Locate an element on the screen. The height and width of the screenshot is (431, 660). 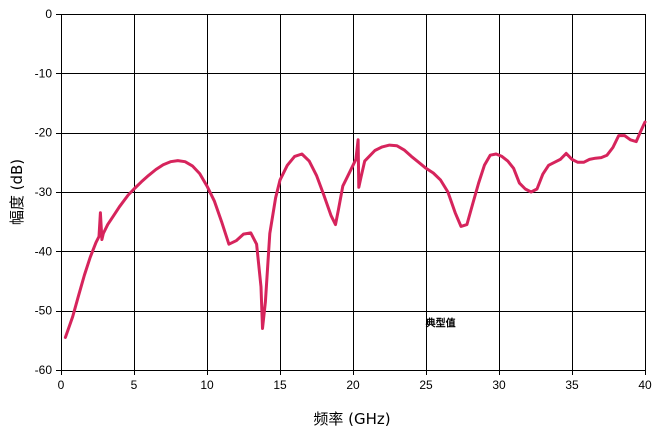
x-tick-label: 30 is located at coordinates (499, 385).